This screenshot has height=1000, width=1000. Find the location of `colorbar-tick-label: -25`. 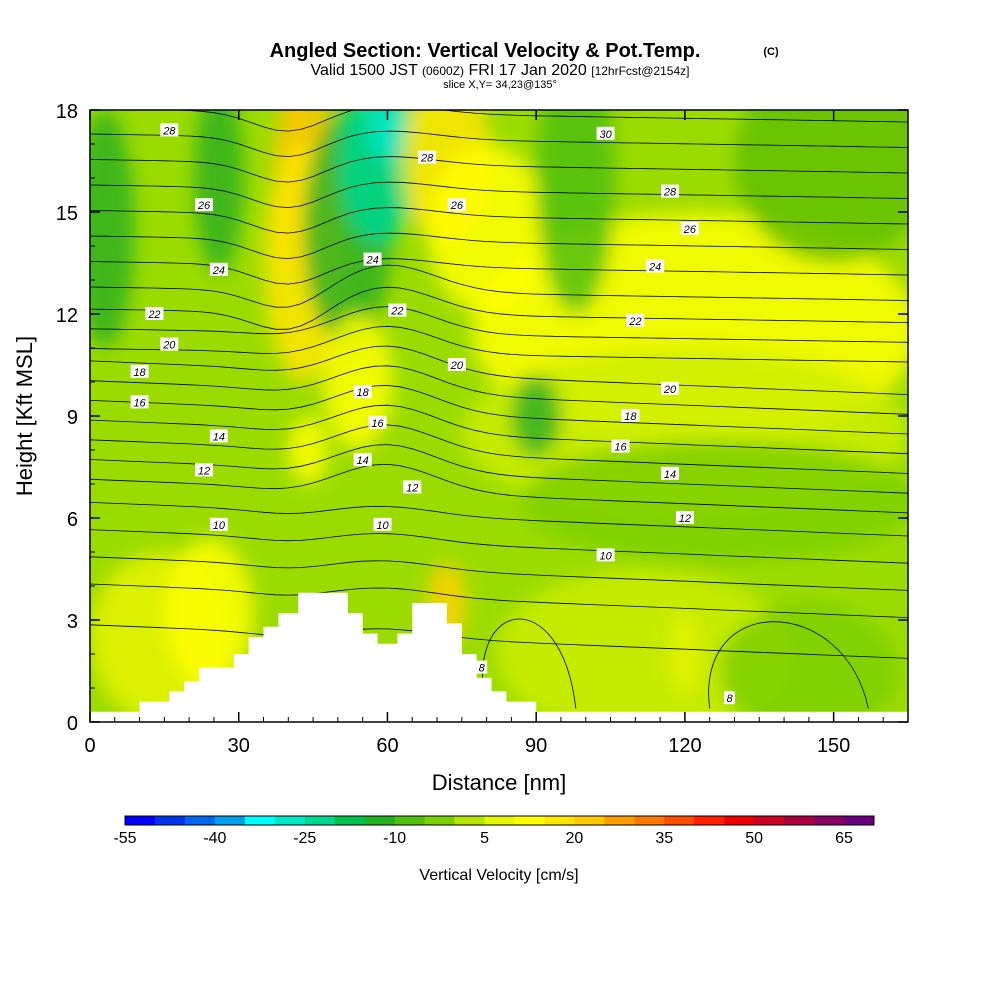

colorbar-tick-label: -25 is located at coordinates (304, 838).